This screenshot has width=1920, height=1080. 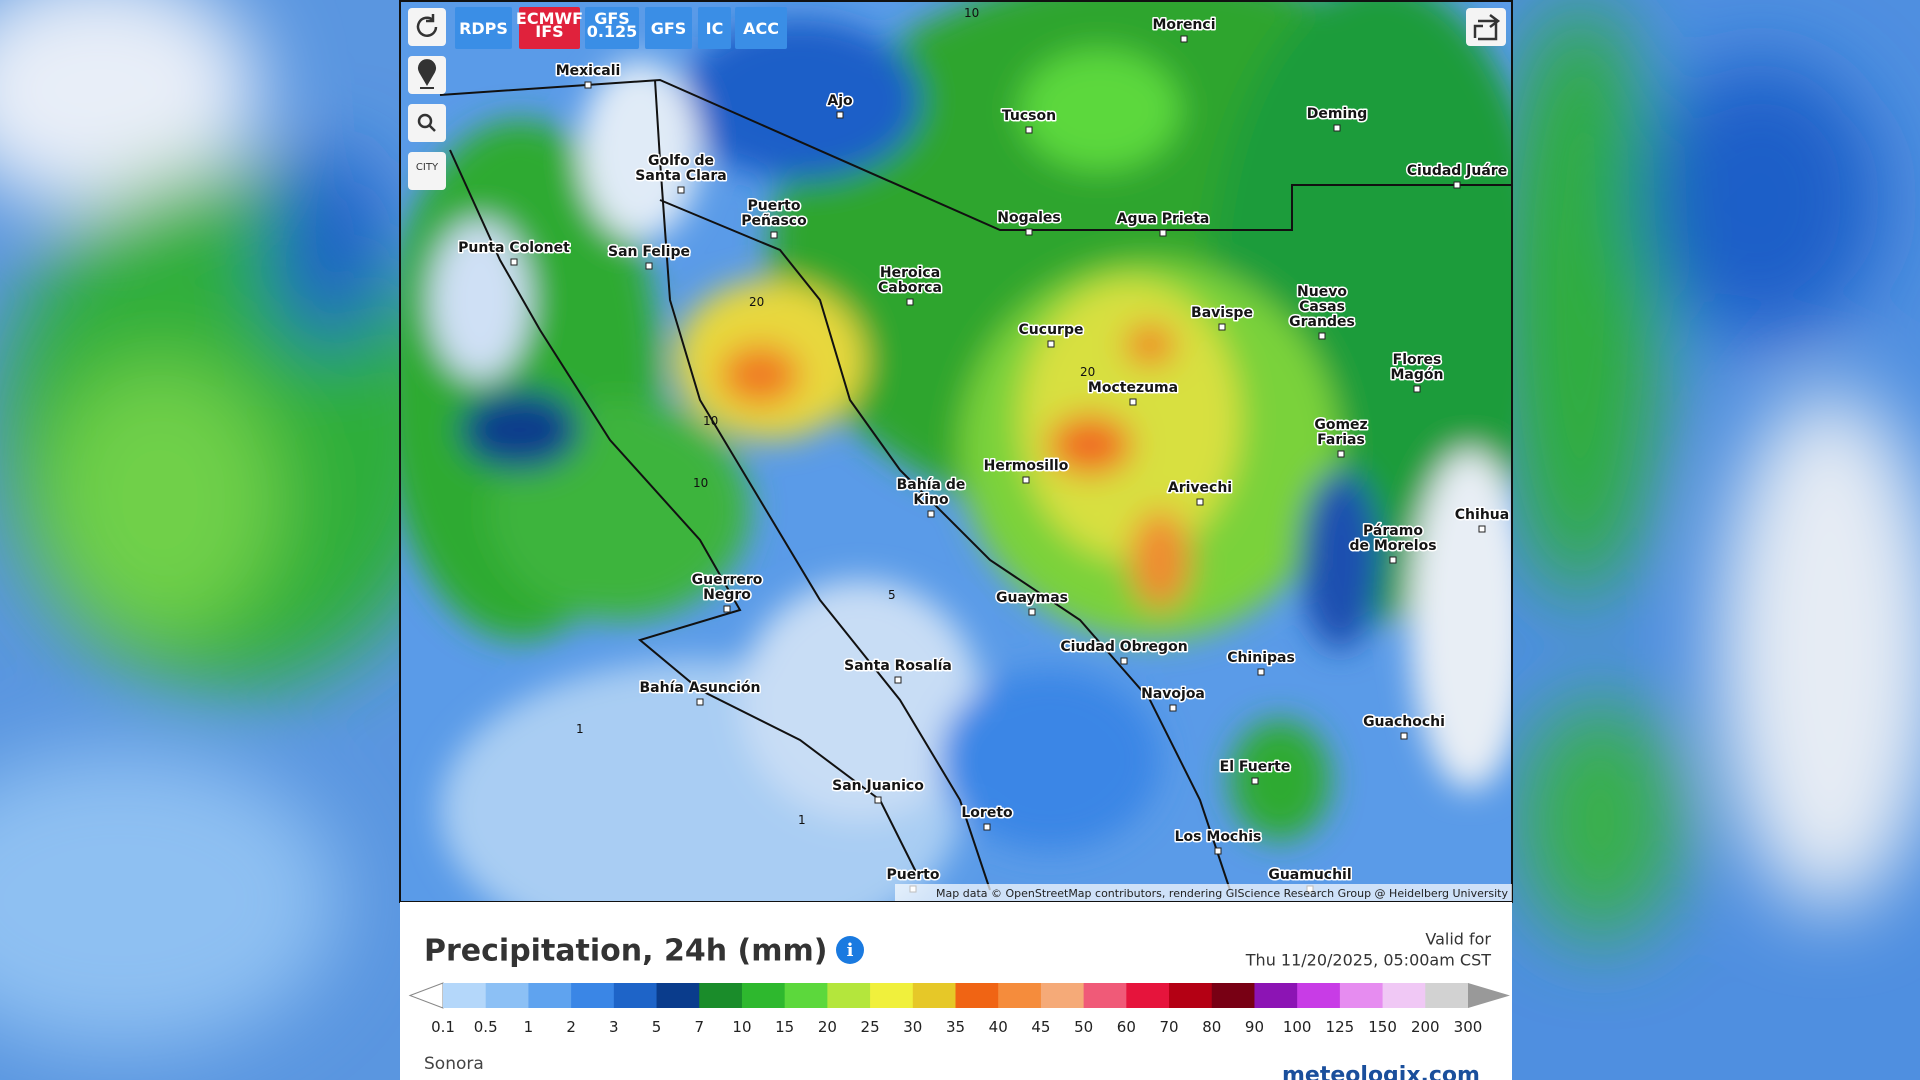 I want to click on city-button-label: CITY, so click(x=427, y=167).